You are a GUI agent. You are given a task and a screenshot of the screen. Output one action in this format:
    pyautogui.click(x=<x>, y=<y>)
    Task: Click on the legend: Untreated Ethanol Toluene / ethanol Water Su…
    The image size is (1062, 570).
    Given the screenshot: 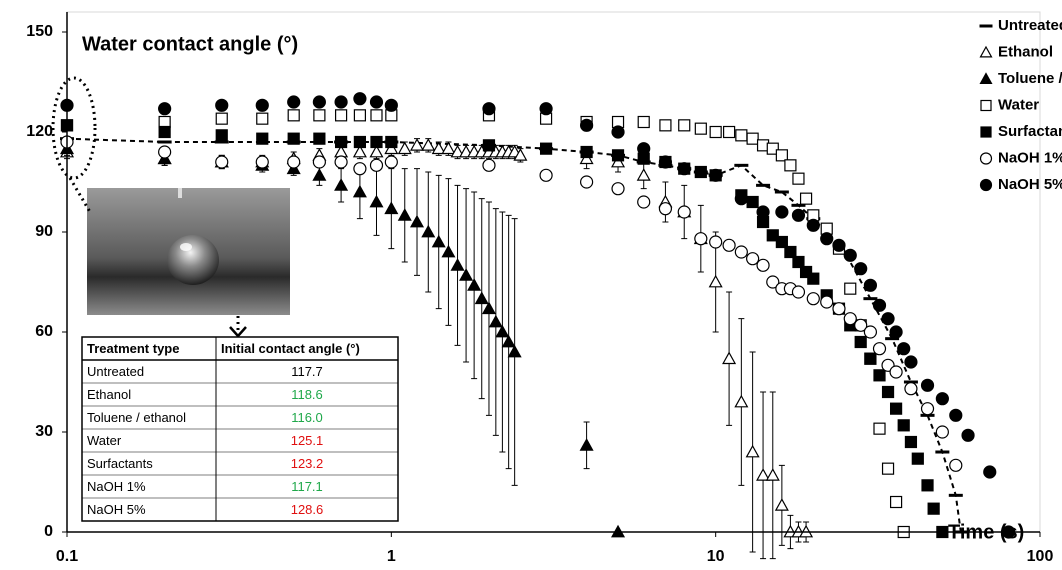 What is the action you would take?
    pyautogui.click(x=1020, y=105)
    